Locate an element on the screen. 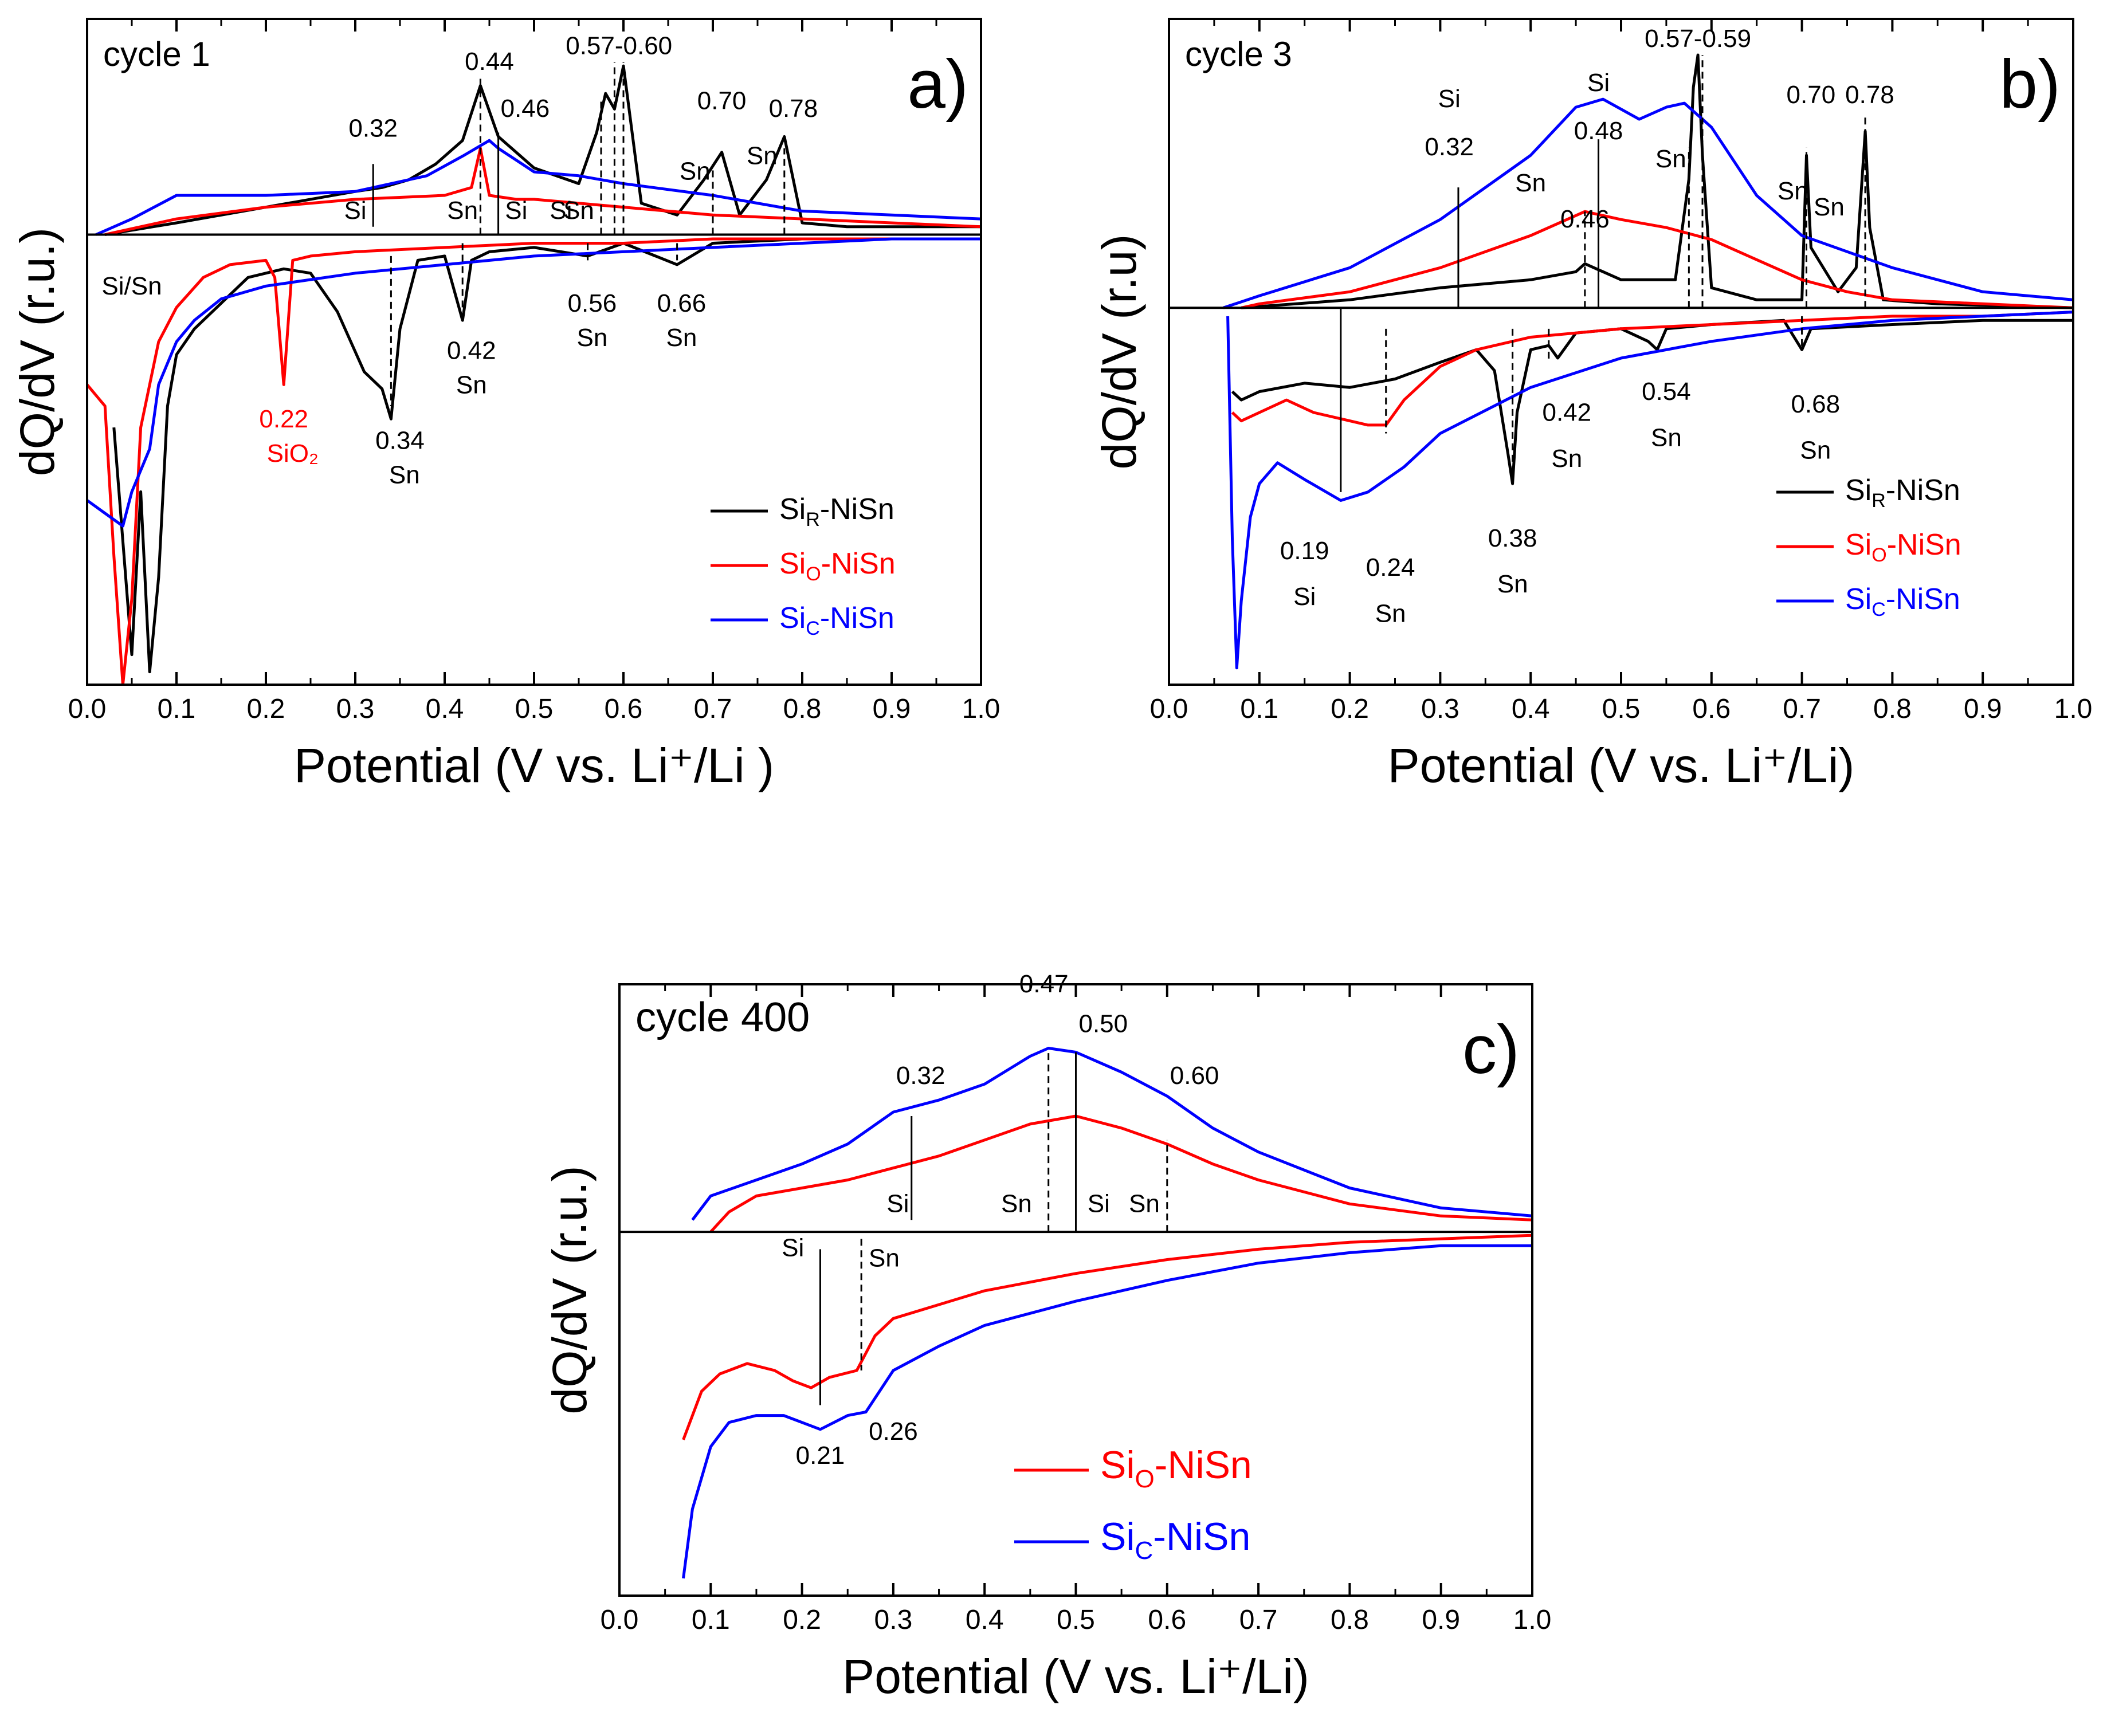 The width and height of the screenshot is (2107, 1736). x-tick-label: 0.7 is located at coordinates (1258, 1620).